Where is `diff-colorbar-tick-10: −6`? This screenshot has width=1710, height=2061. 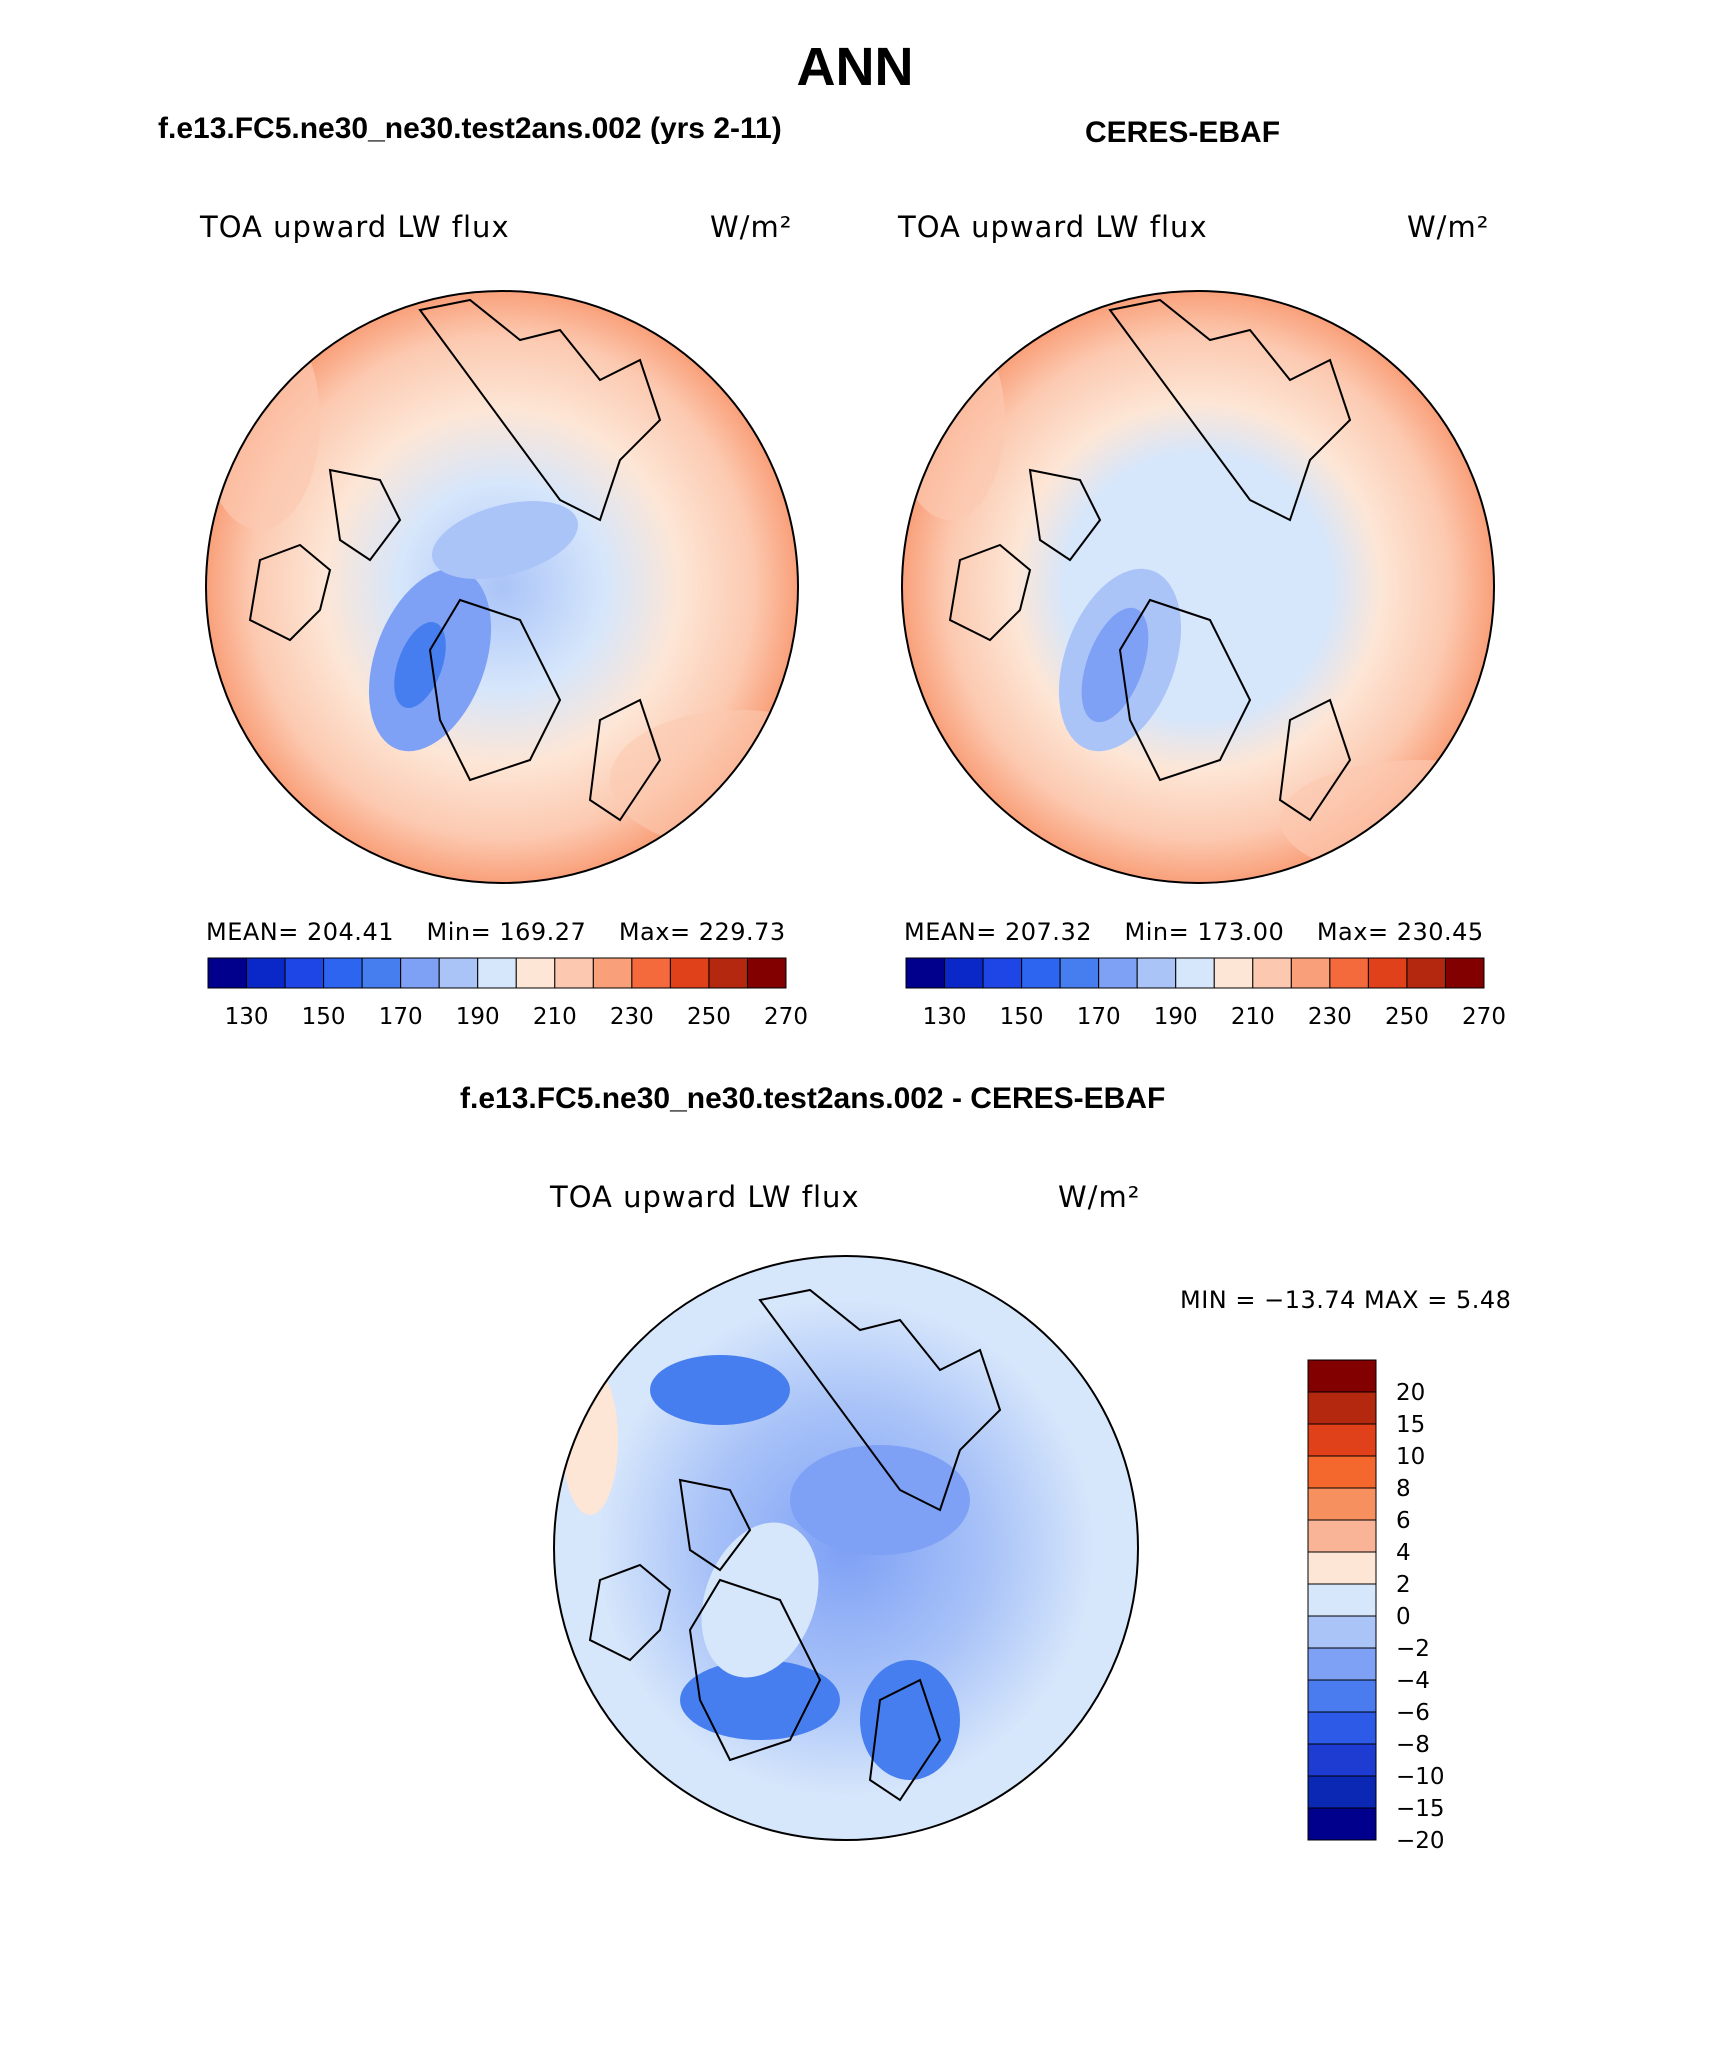
diff-colorbar-tick-10: −6 is located at coordinates (1413, 1713).